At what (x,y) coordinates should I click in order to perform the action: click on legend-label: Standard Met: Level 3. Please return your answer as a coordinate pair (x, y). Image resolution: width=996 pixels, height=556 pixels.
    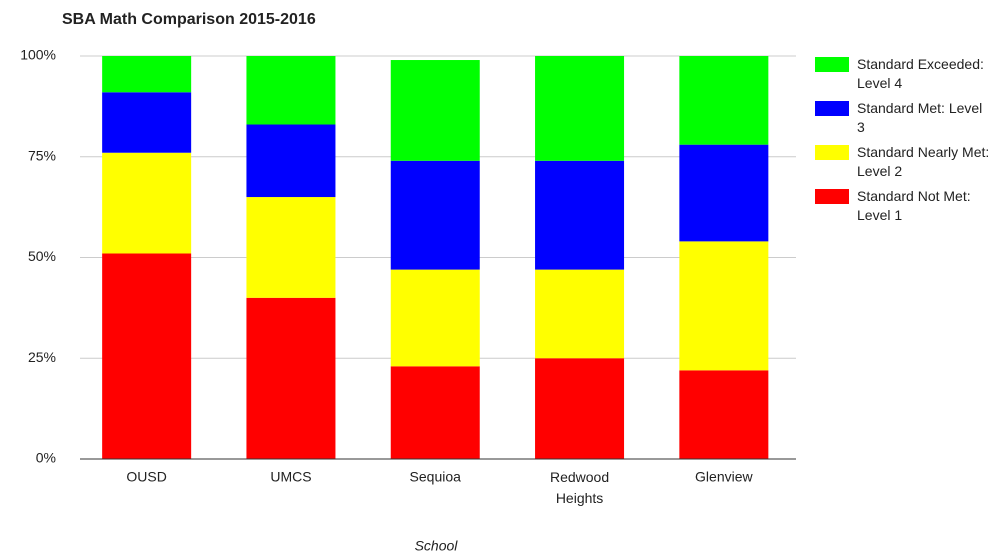
    Looking at the image, I should click on (920, 117).